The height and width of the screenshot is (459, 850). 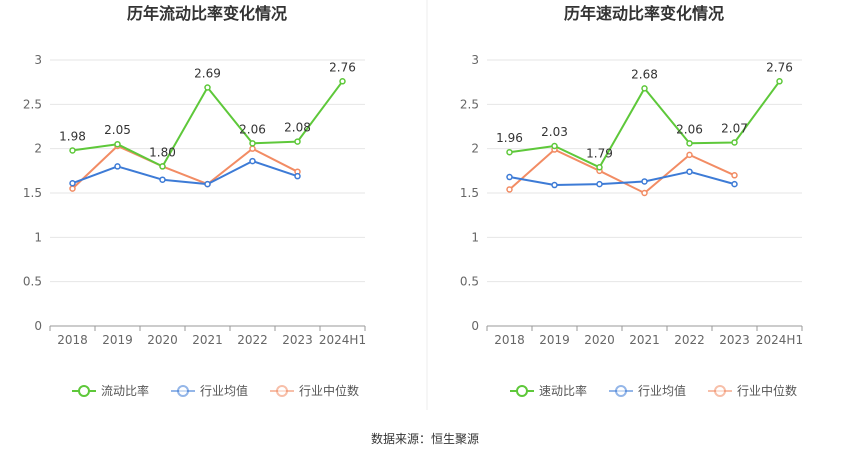 I want to click on data-label: 2.69, so click(x=207, y=73).